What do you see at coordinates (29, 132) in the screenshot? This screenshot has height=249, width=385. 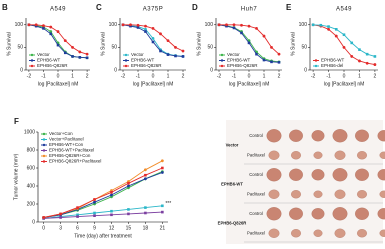 I see `y-tick-label: 1000` at bounding box center [29, 132].